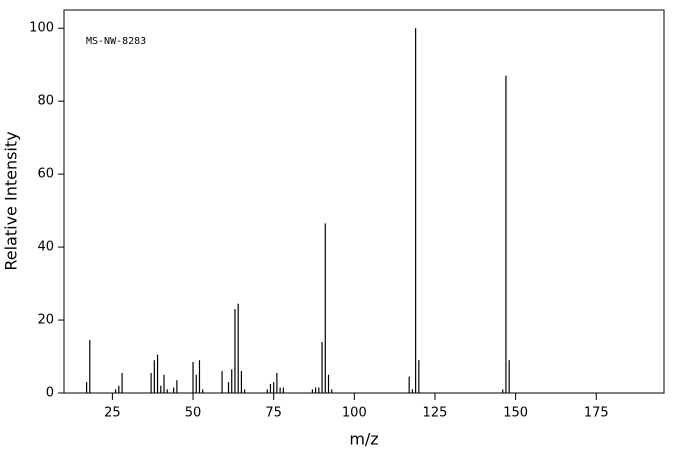 This screenshot has height=455, width=676. I want to click on x-tick-label: 175, so click(596, 413).